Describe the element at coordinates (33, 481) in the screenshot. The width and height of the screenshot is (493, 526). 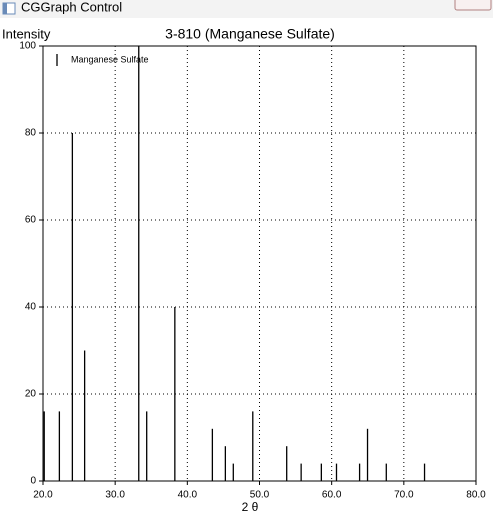
I see `y-tick-label: 0` at that location.